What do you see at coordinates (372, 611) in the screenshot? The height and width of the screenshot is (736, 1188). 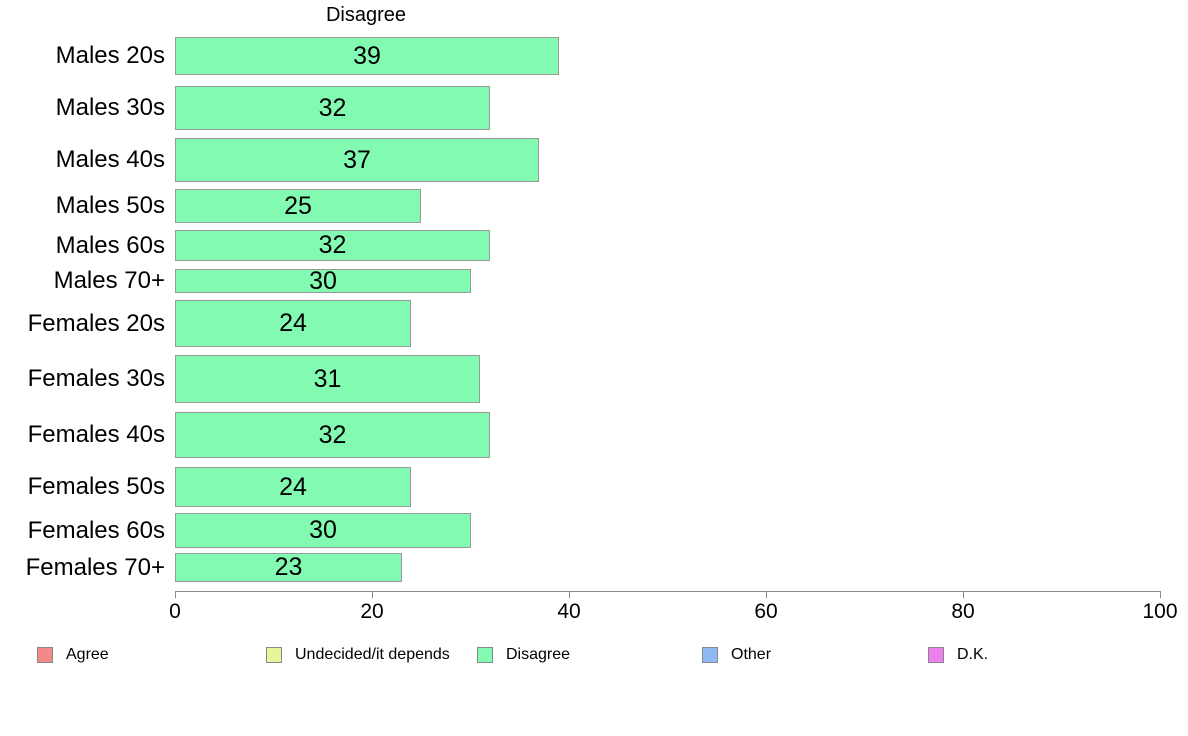 I see `x-tick-label: 20` at bounding box center [372, 611].